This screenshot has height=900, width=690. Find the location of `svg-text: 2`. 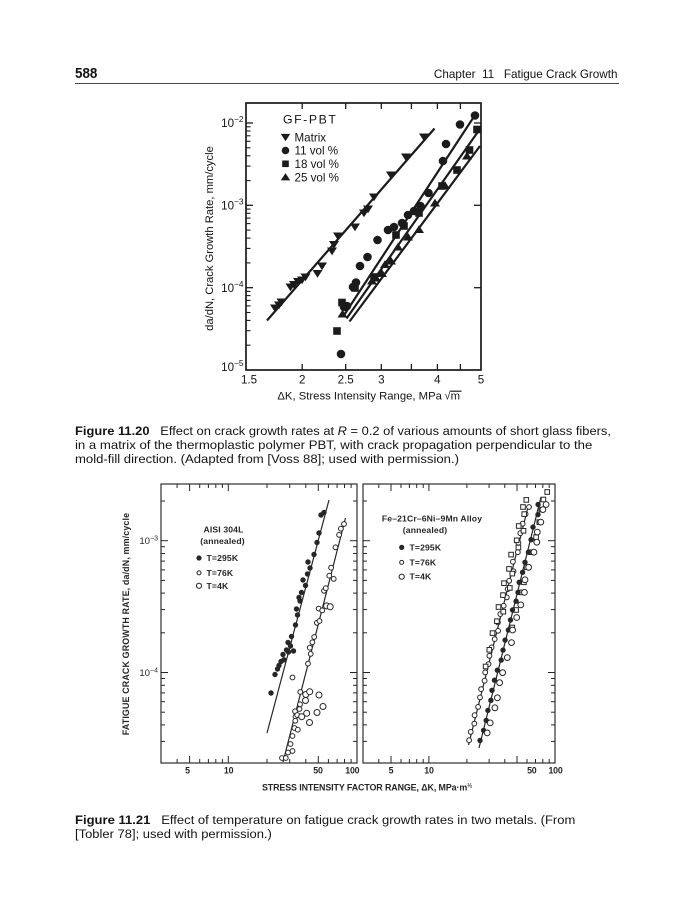

svg-text: 2 is located at coordinates (302, 380).